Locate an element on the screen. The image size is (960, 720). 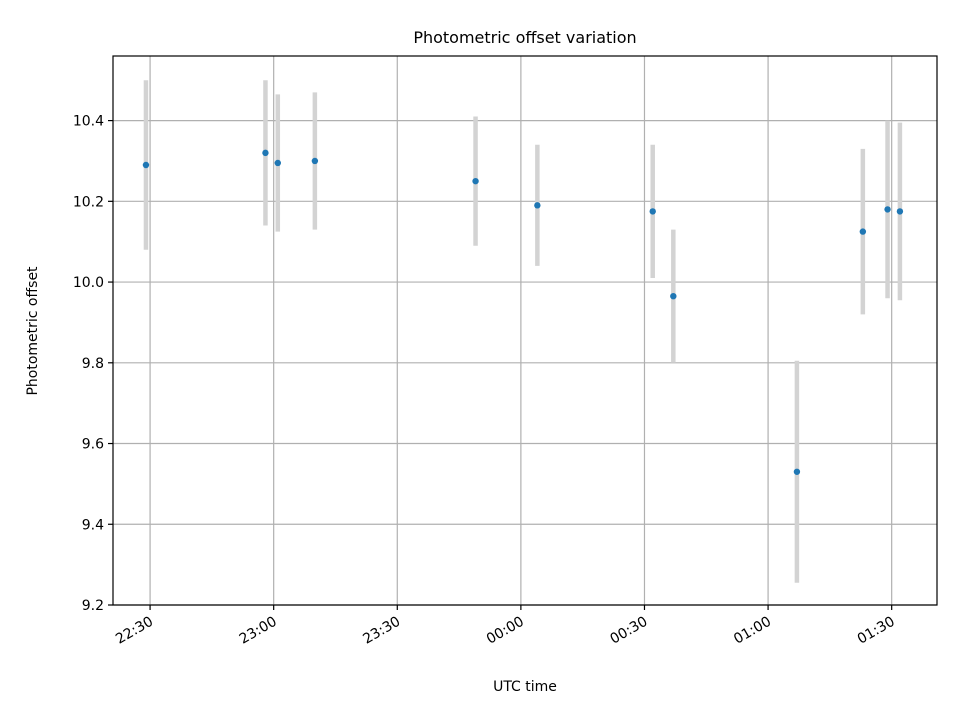
chart-title: Photometric offset variation is located at coordinates (524, 37).